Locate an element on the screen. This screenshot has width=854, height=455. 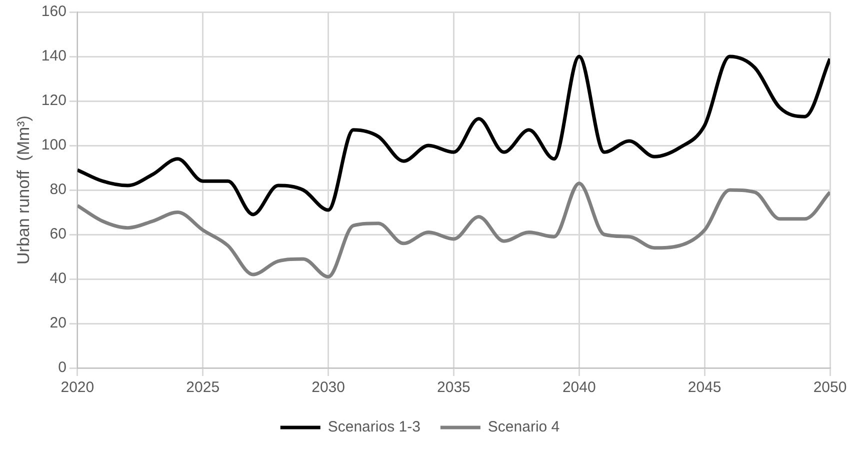
y-tick-label: 160 is located at coordinates (53, 11).